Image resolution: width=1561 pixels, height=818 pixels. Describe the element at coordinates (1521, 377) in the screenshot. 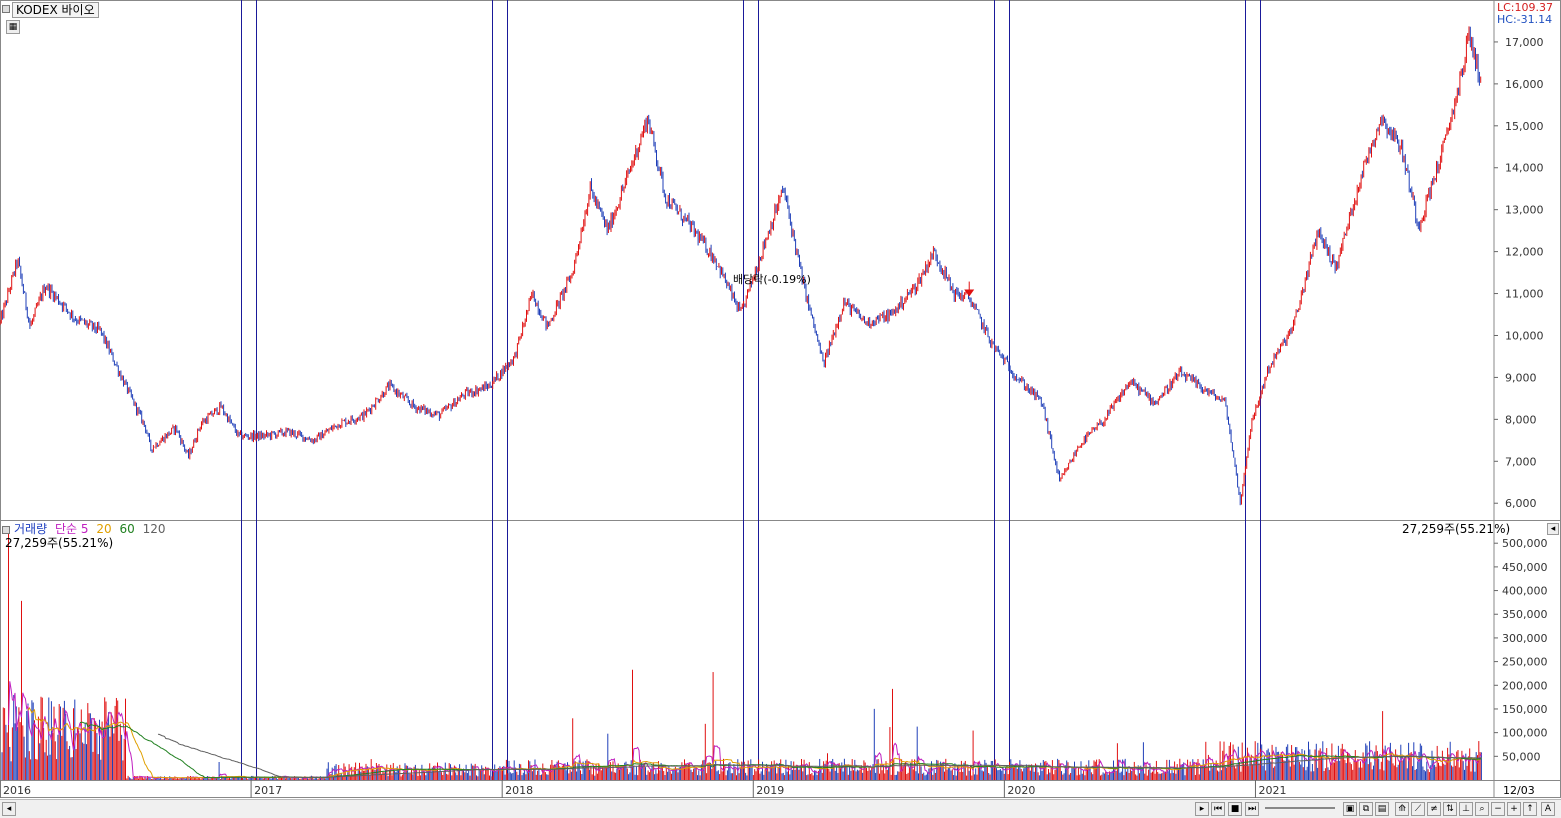

I see `price-tick-label: 9,000` at that location.